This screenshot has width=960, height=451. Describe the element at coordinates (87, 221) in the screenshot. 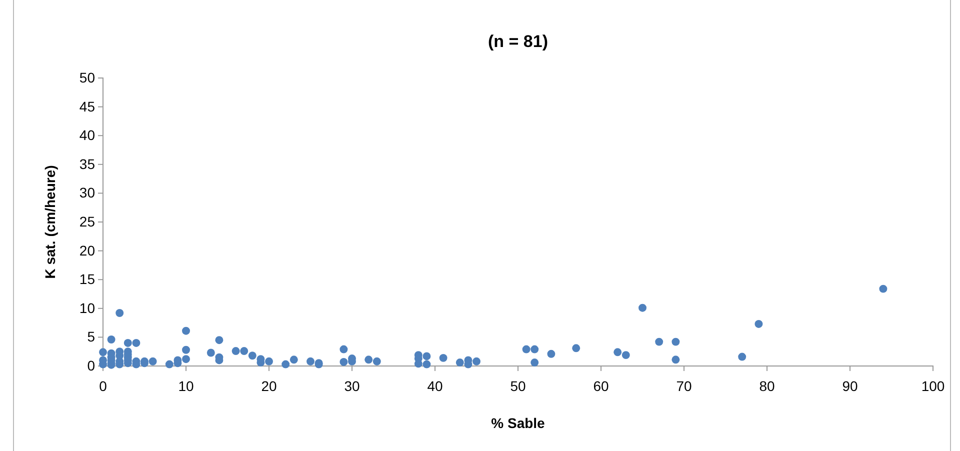

I see `y-tick-label: 25` at that location.